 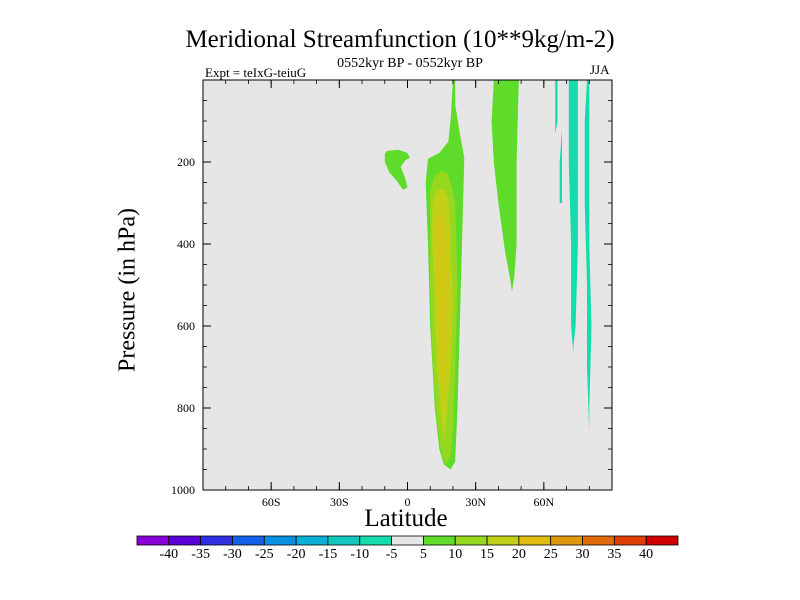 I want to click on x-axis-label: Latitude, so click(x=406, y=518).